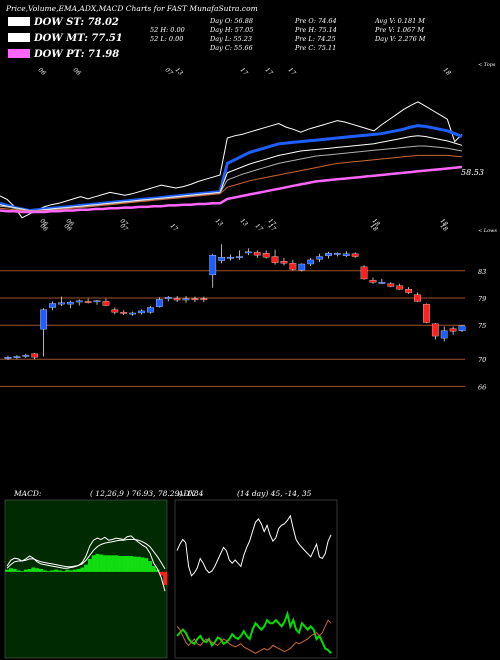 The width and height of the screenshot is (500, 660). What do you see at coordinates (482, 299) in the screenshot?
I see `y-tick-label: 79` at bounding box center [482, 299].